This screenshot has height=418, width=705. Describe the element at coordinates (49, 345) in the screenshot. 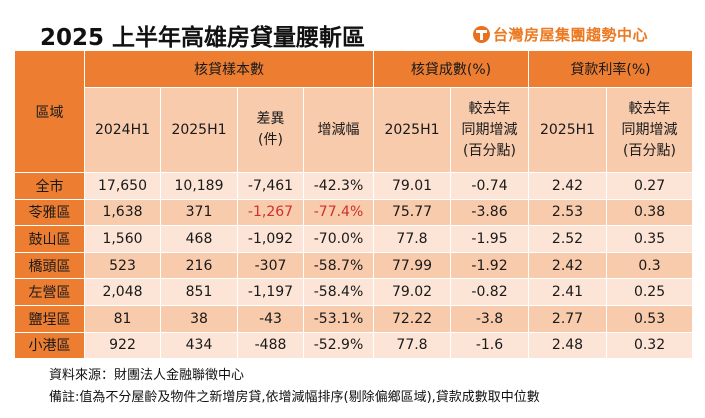

I see `region-cell: 小港區` at that location.